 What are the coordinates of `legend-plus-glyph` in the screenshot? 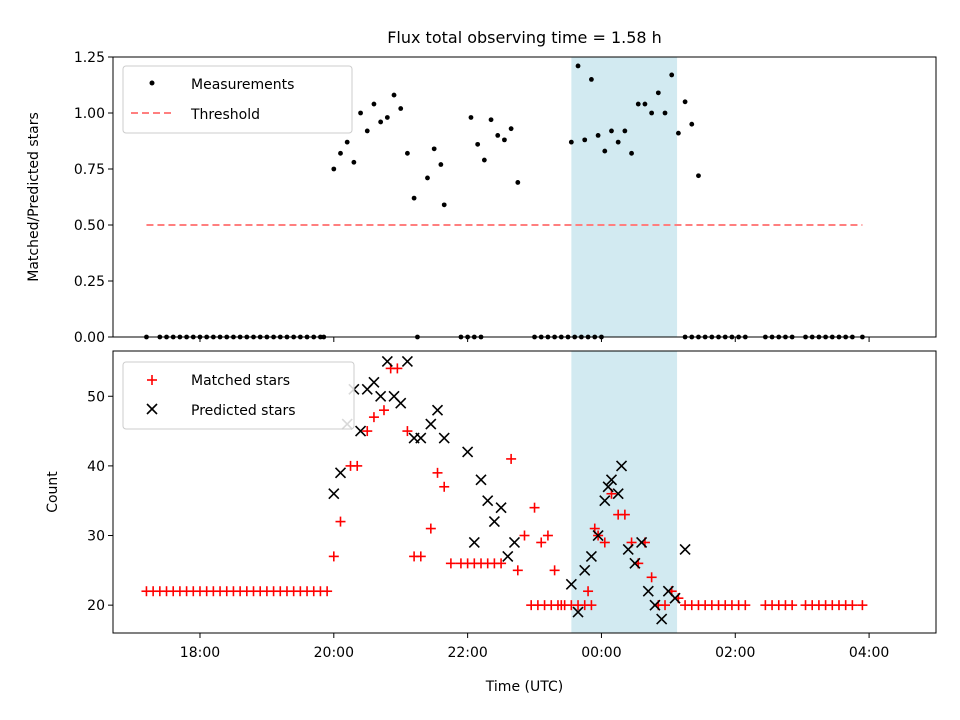 It's located at (152, 380).